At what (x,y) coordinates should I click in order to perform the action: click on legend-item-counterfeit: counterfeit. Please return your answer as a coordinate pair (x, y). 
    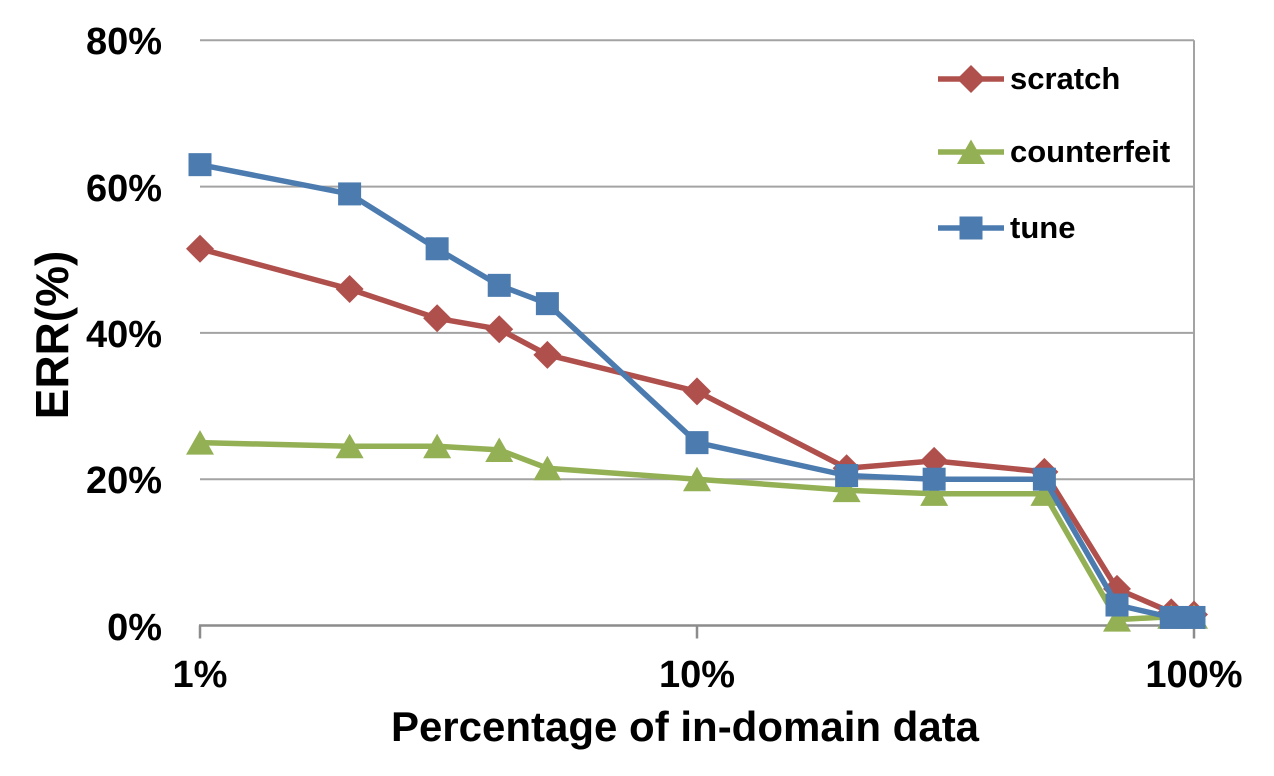
    Looking at the image, I should click on (1054, 152).